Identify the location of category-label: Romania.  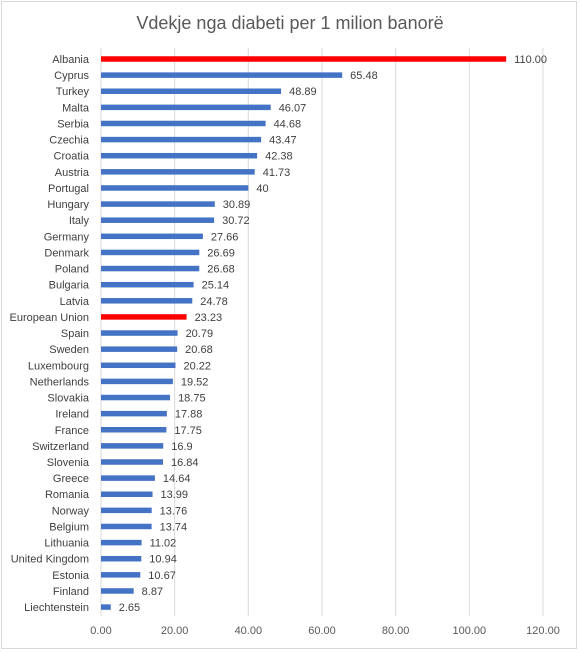
(67, 495).